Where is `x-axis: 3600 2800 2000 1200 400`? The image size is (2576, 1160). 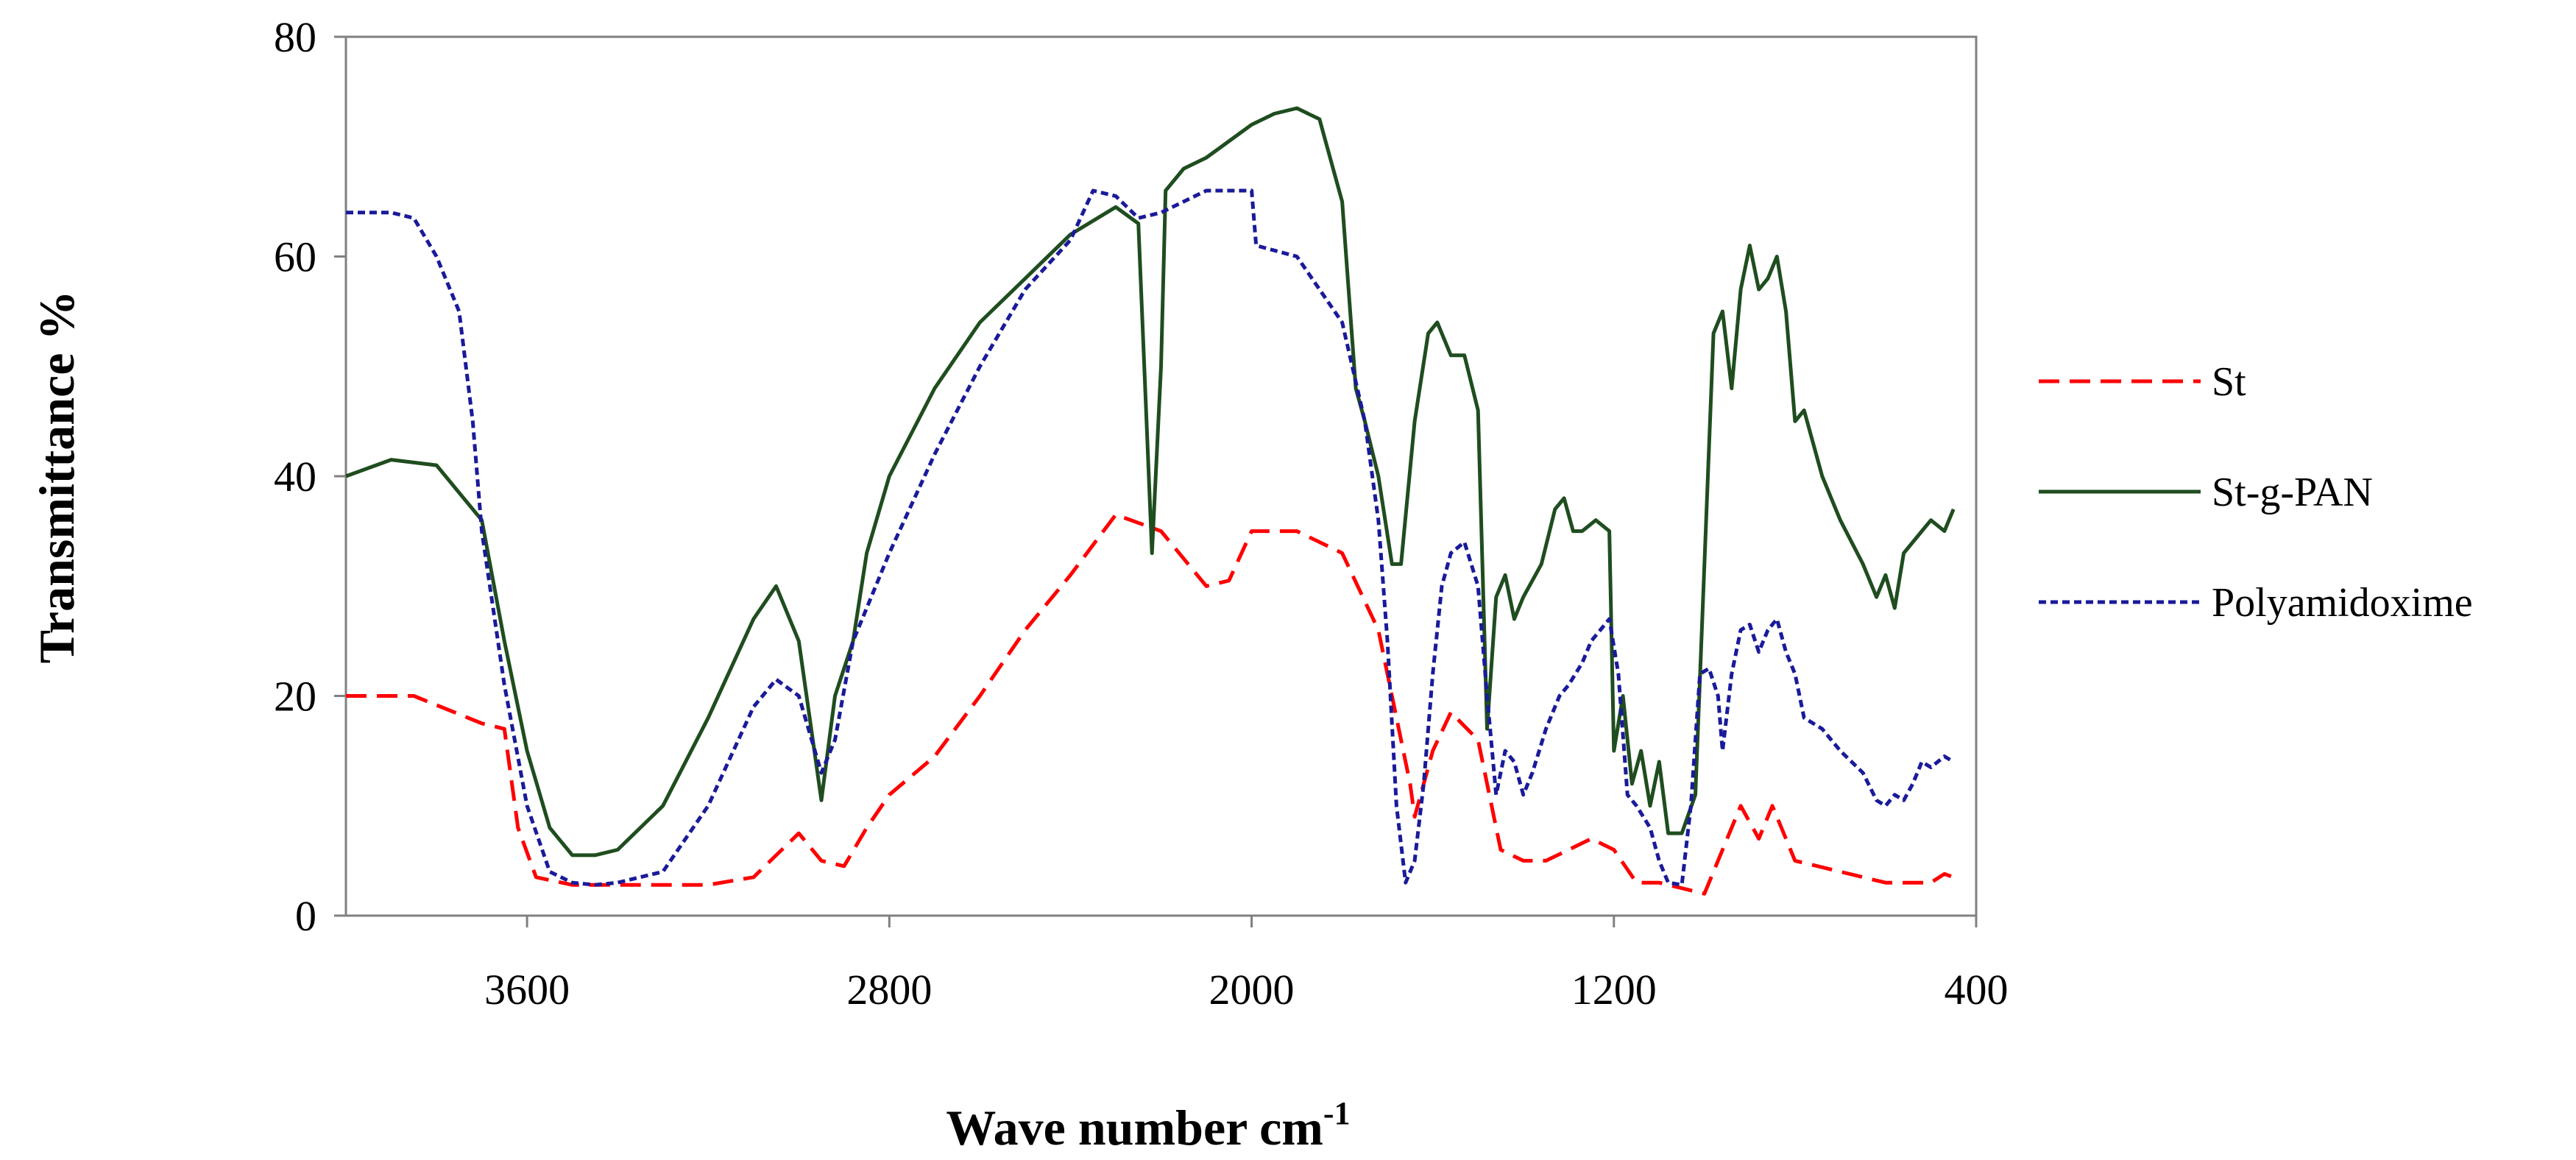 x-axis: 3600 2800 2000 1200 400 is located at coordinates (1246, 965).